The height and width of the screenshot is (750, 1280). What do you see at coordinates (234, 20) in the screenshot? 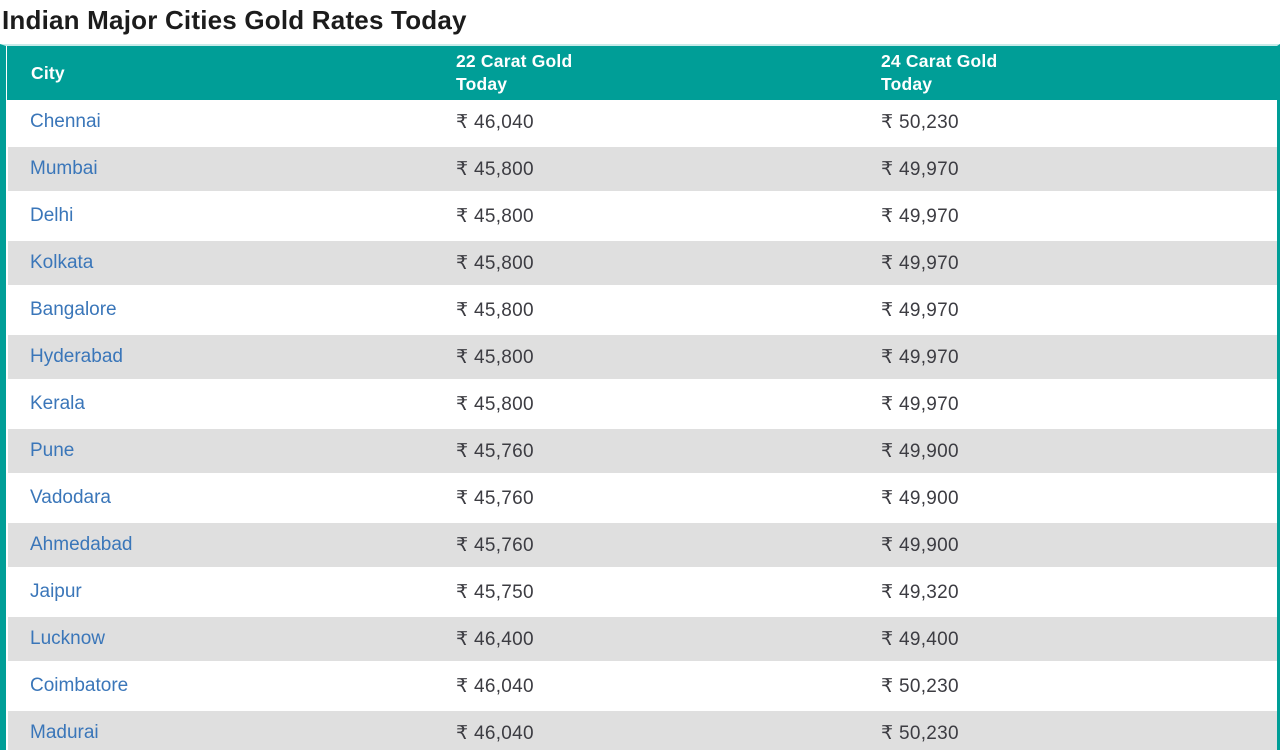
I see `page-title: Indian Major Cities Gold Rates Today` at bounding box center [234, 20].